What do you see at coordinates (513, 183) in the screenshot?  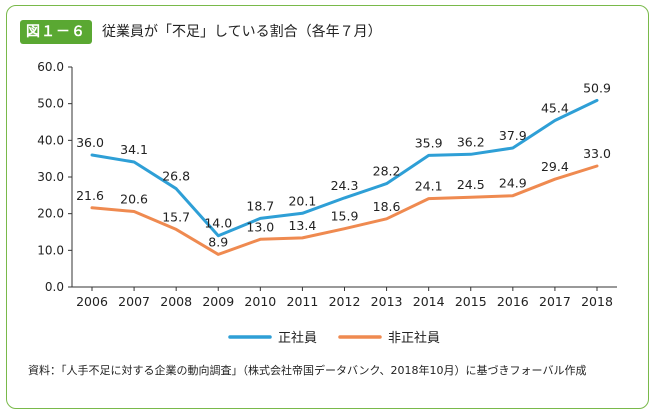 I see `data-label: 24.9` at bounding box center [513, 183].